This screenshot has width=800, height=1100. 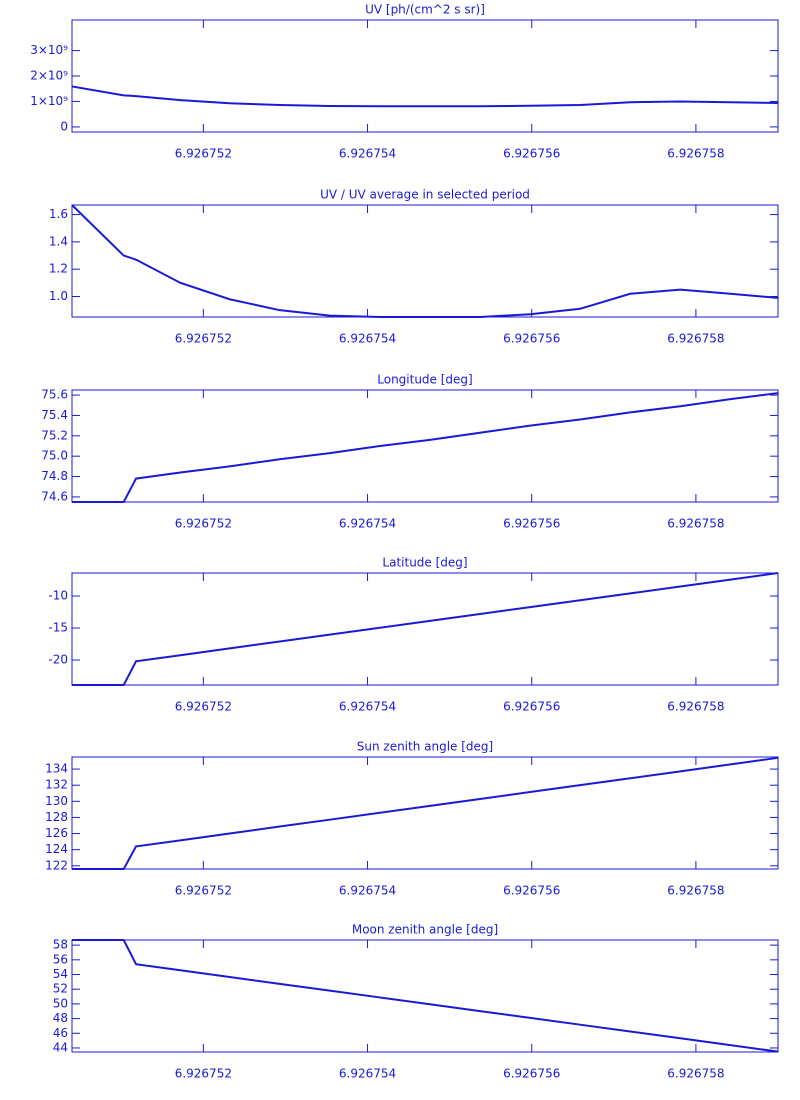 What do you see at coordinates (60, 1018) in the screenshot?
I see `y-tick-label: 48` at bounding box center [60, 1018].